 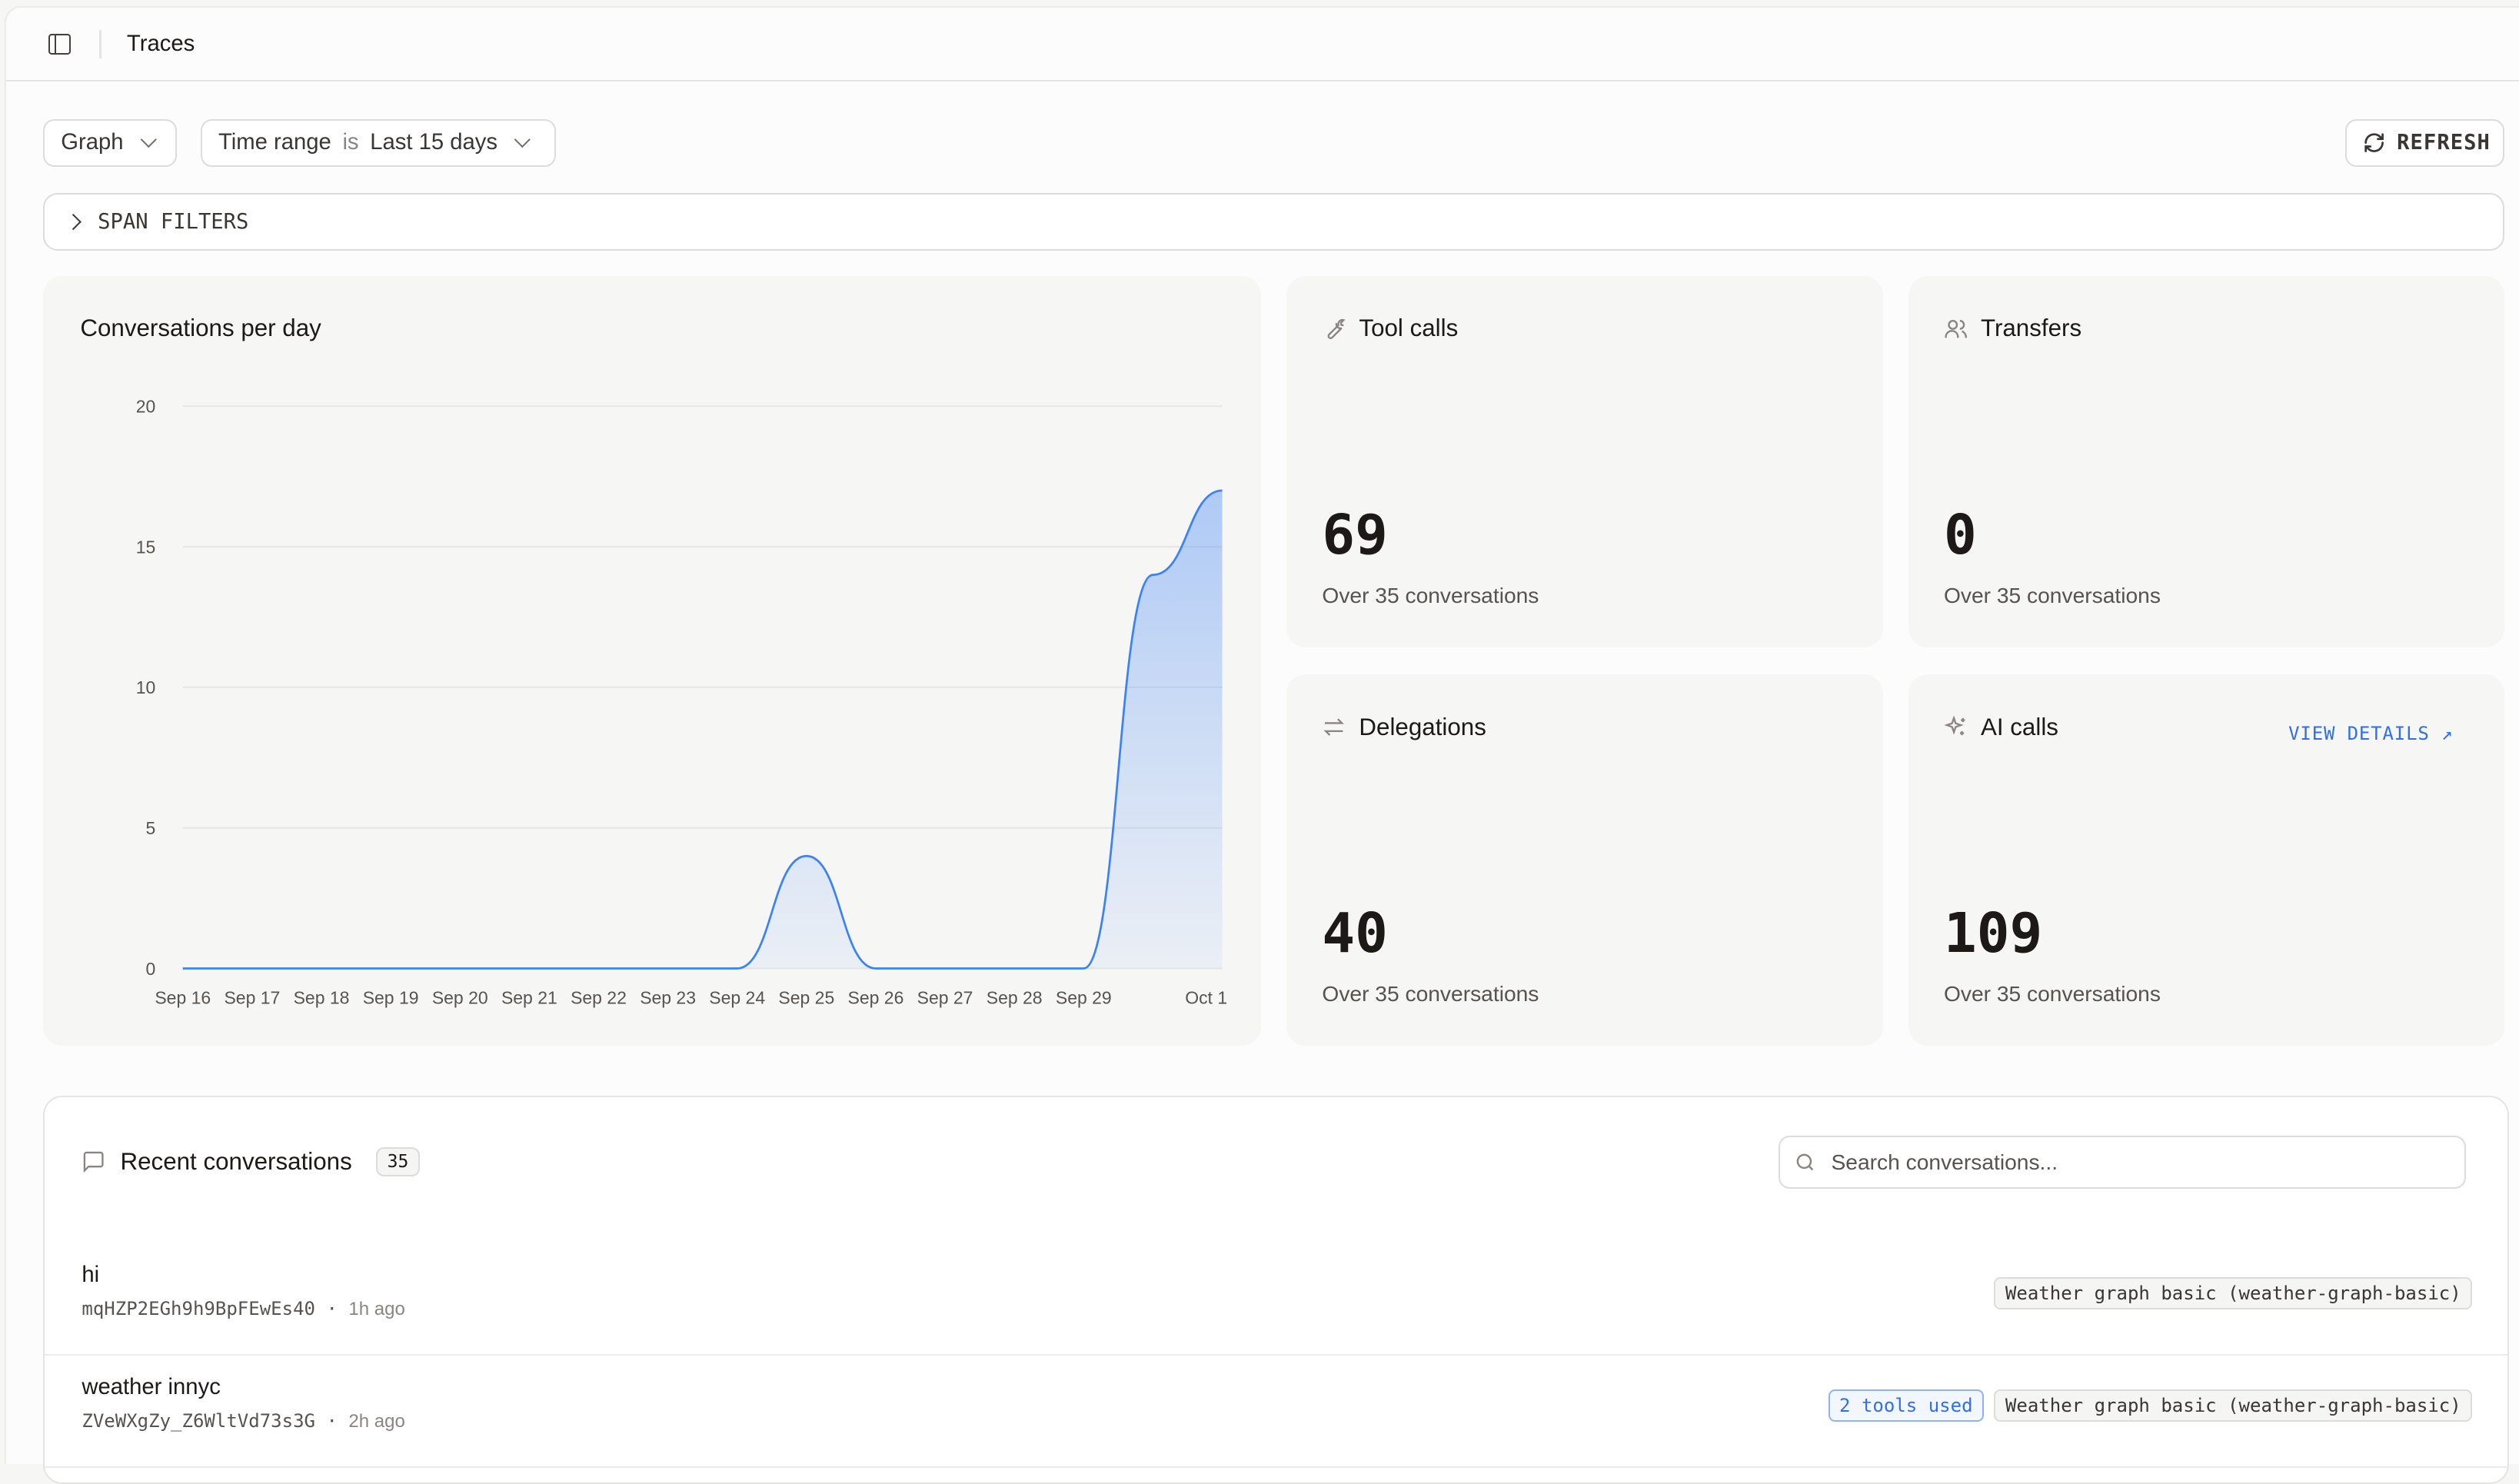 What do you see at coordinates (199, 1421) in the screenshot?
I see `conversation-id: ZVeWXgZy_Z6WltVd73s3G` at bounding box center [199, 1421].